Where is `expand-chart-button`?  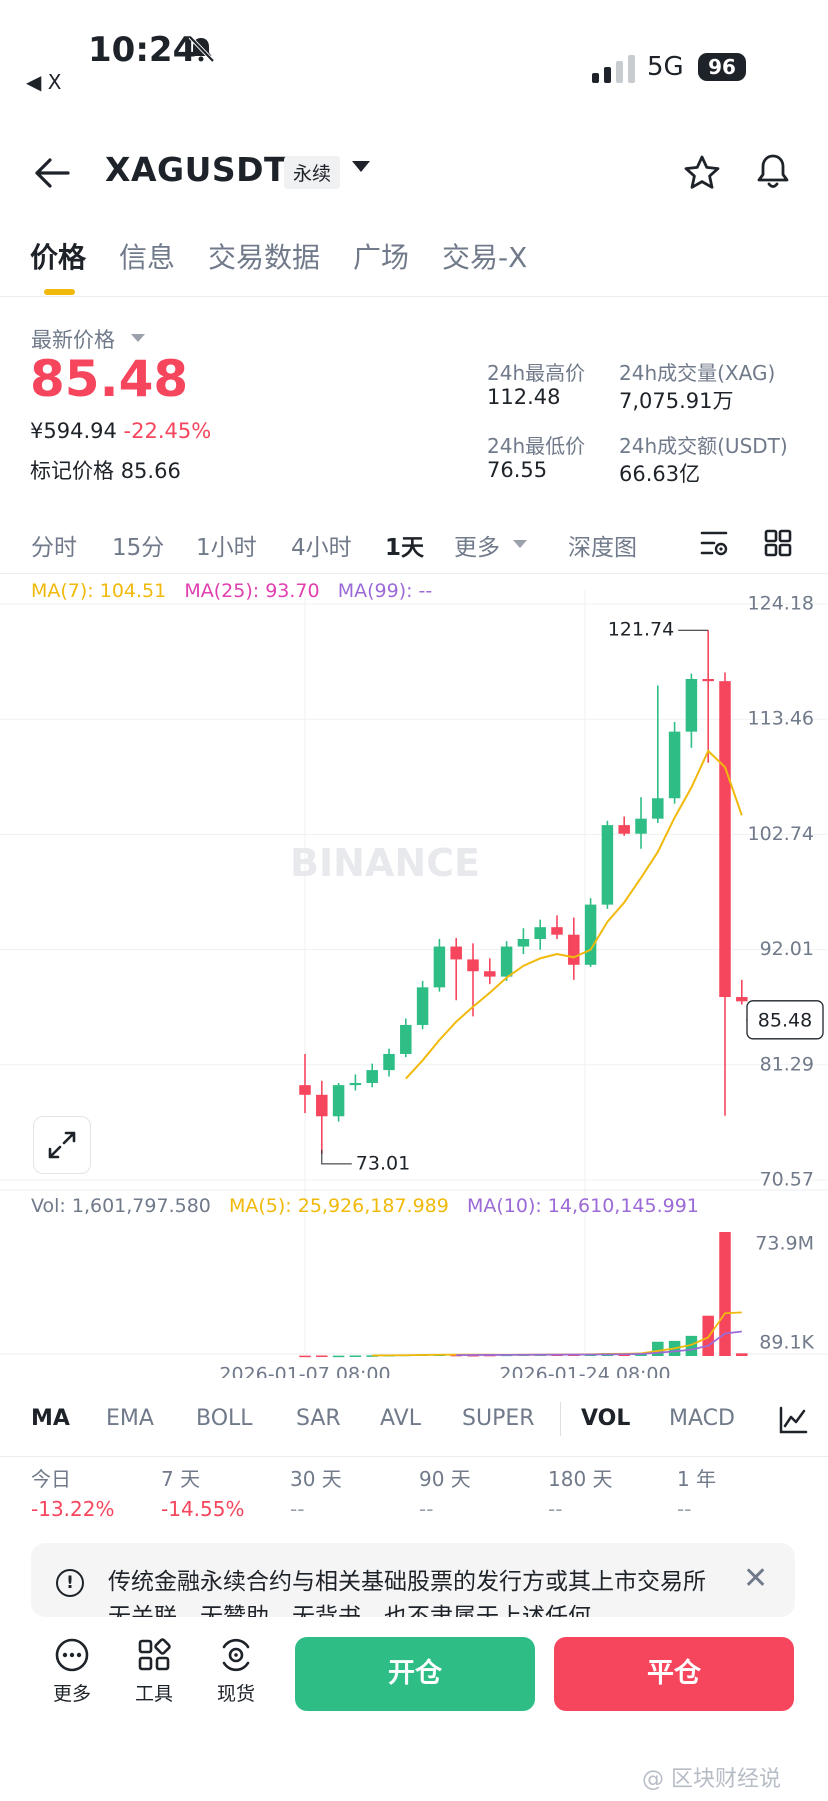 expand-chart-button is located at coordinates (62, 1145).